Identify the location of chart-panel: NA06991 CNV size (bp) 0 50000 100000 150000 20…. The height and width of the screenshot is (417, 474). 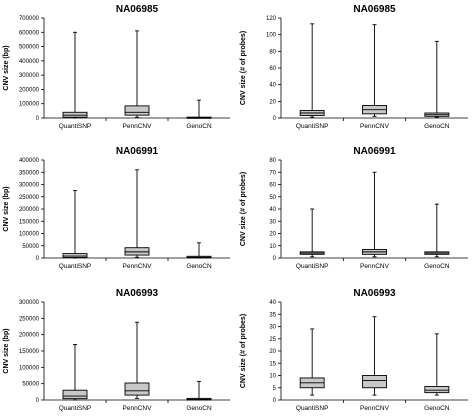
(116, 208).